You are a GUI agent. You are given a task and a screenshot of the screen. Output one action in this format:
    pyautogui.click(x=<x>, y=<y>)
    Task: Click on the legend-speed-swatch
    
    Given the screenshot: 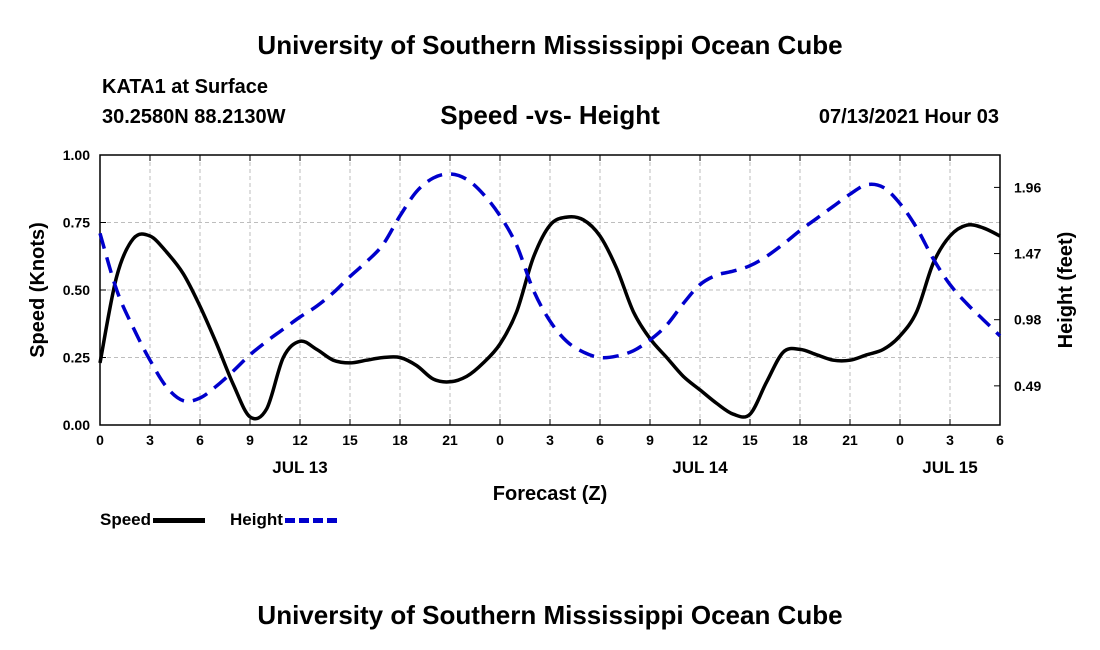 What is the action you would take?
    pyautogui.click(x=179, y=520)
    